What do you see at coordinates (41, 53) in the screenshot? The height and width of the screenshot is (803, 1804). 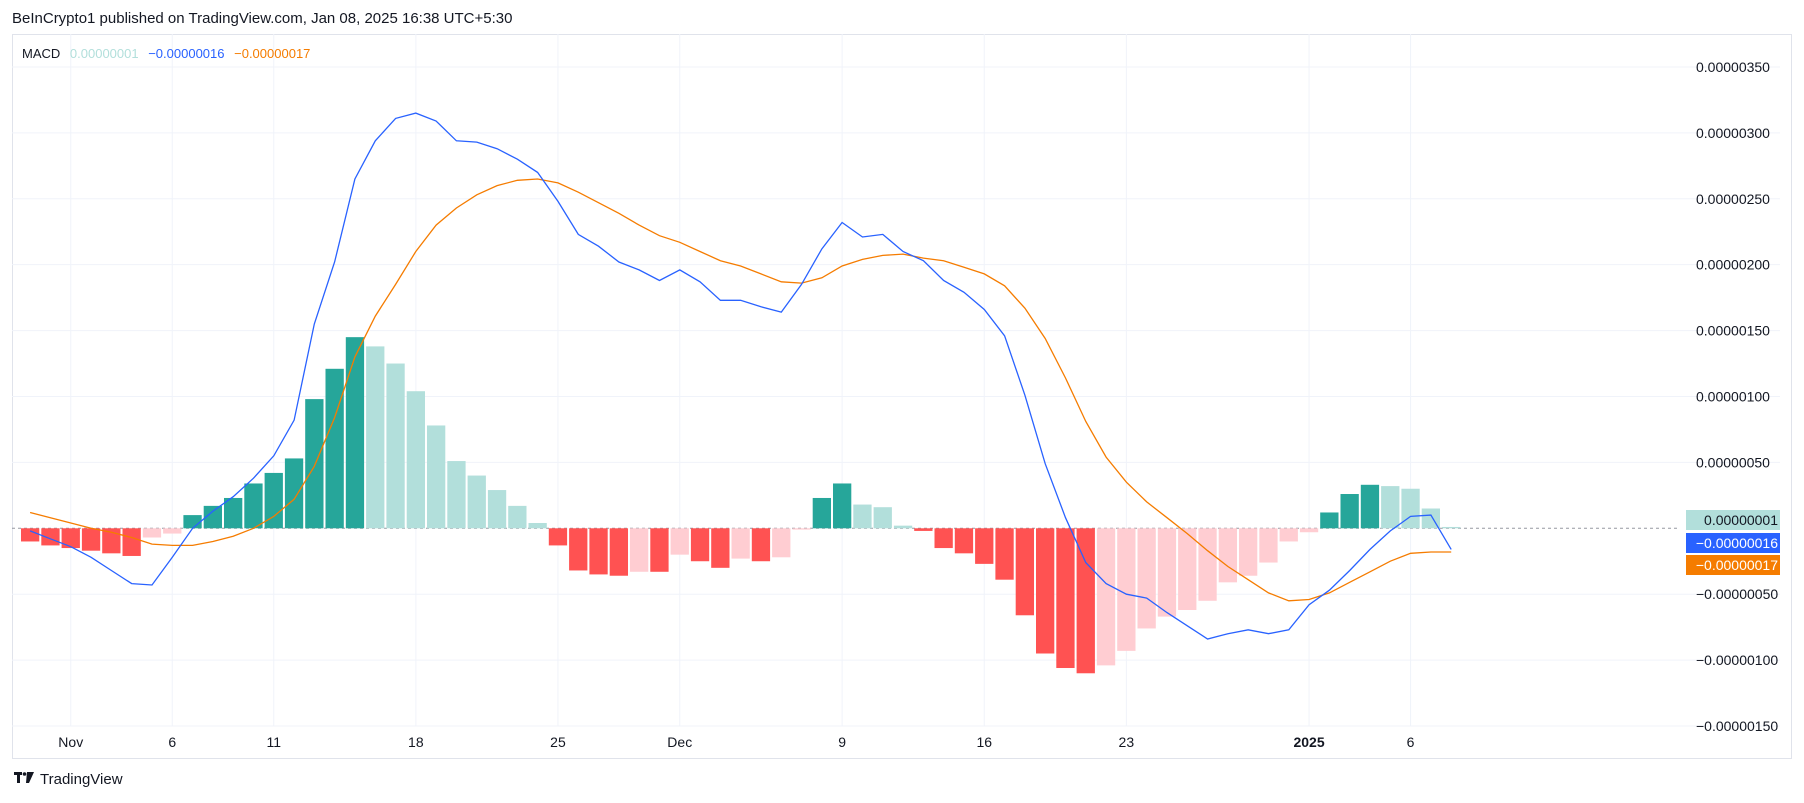 I see `legend-title: MACD` at bounding box center [41, 53].